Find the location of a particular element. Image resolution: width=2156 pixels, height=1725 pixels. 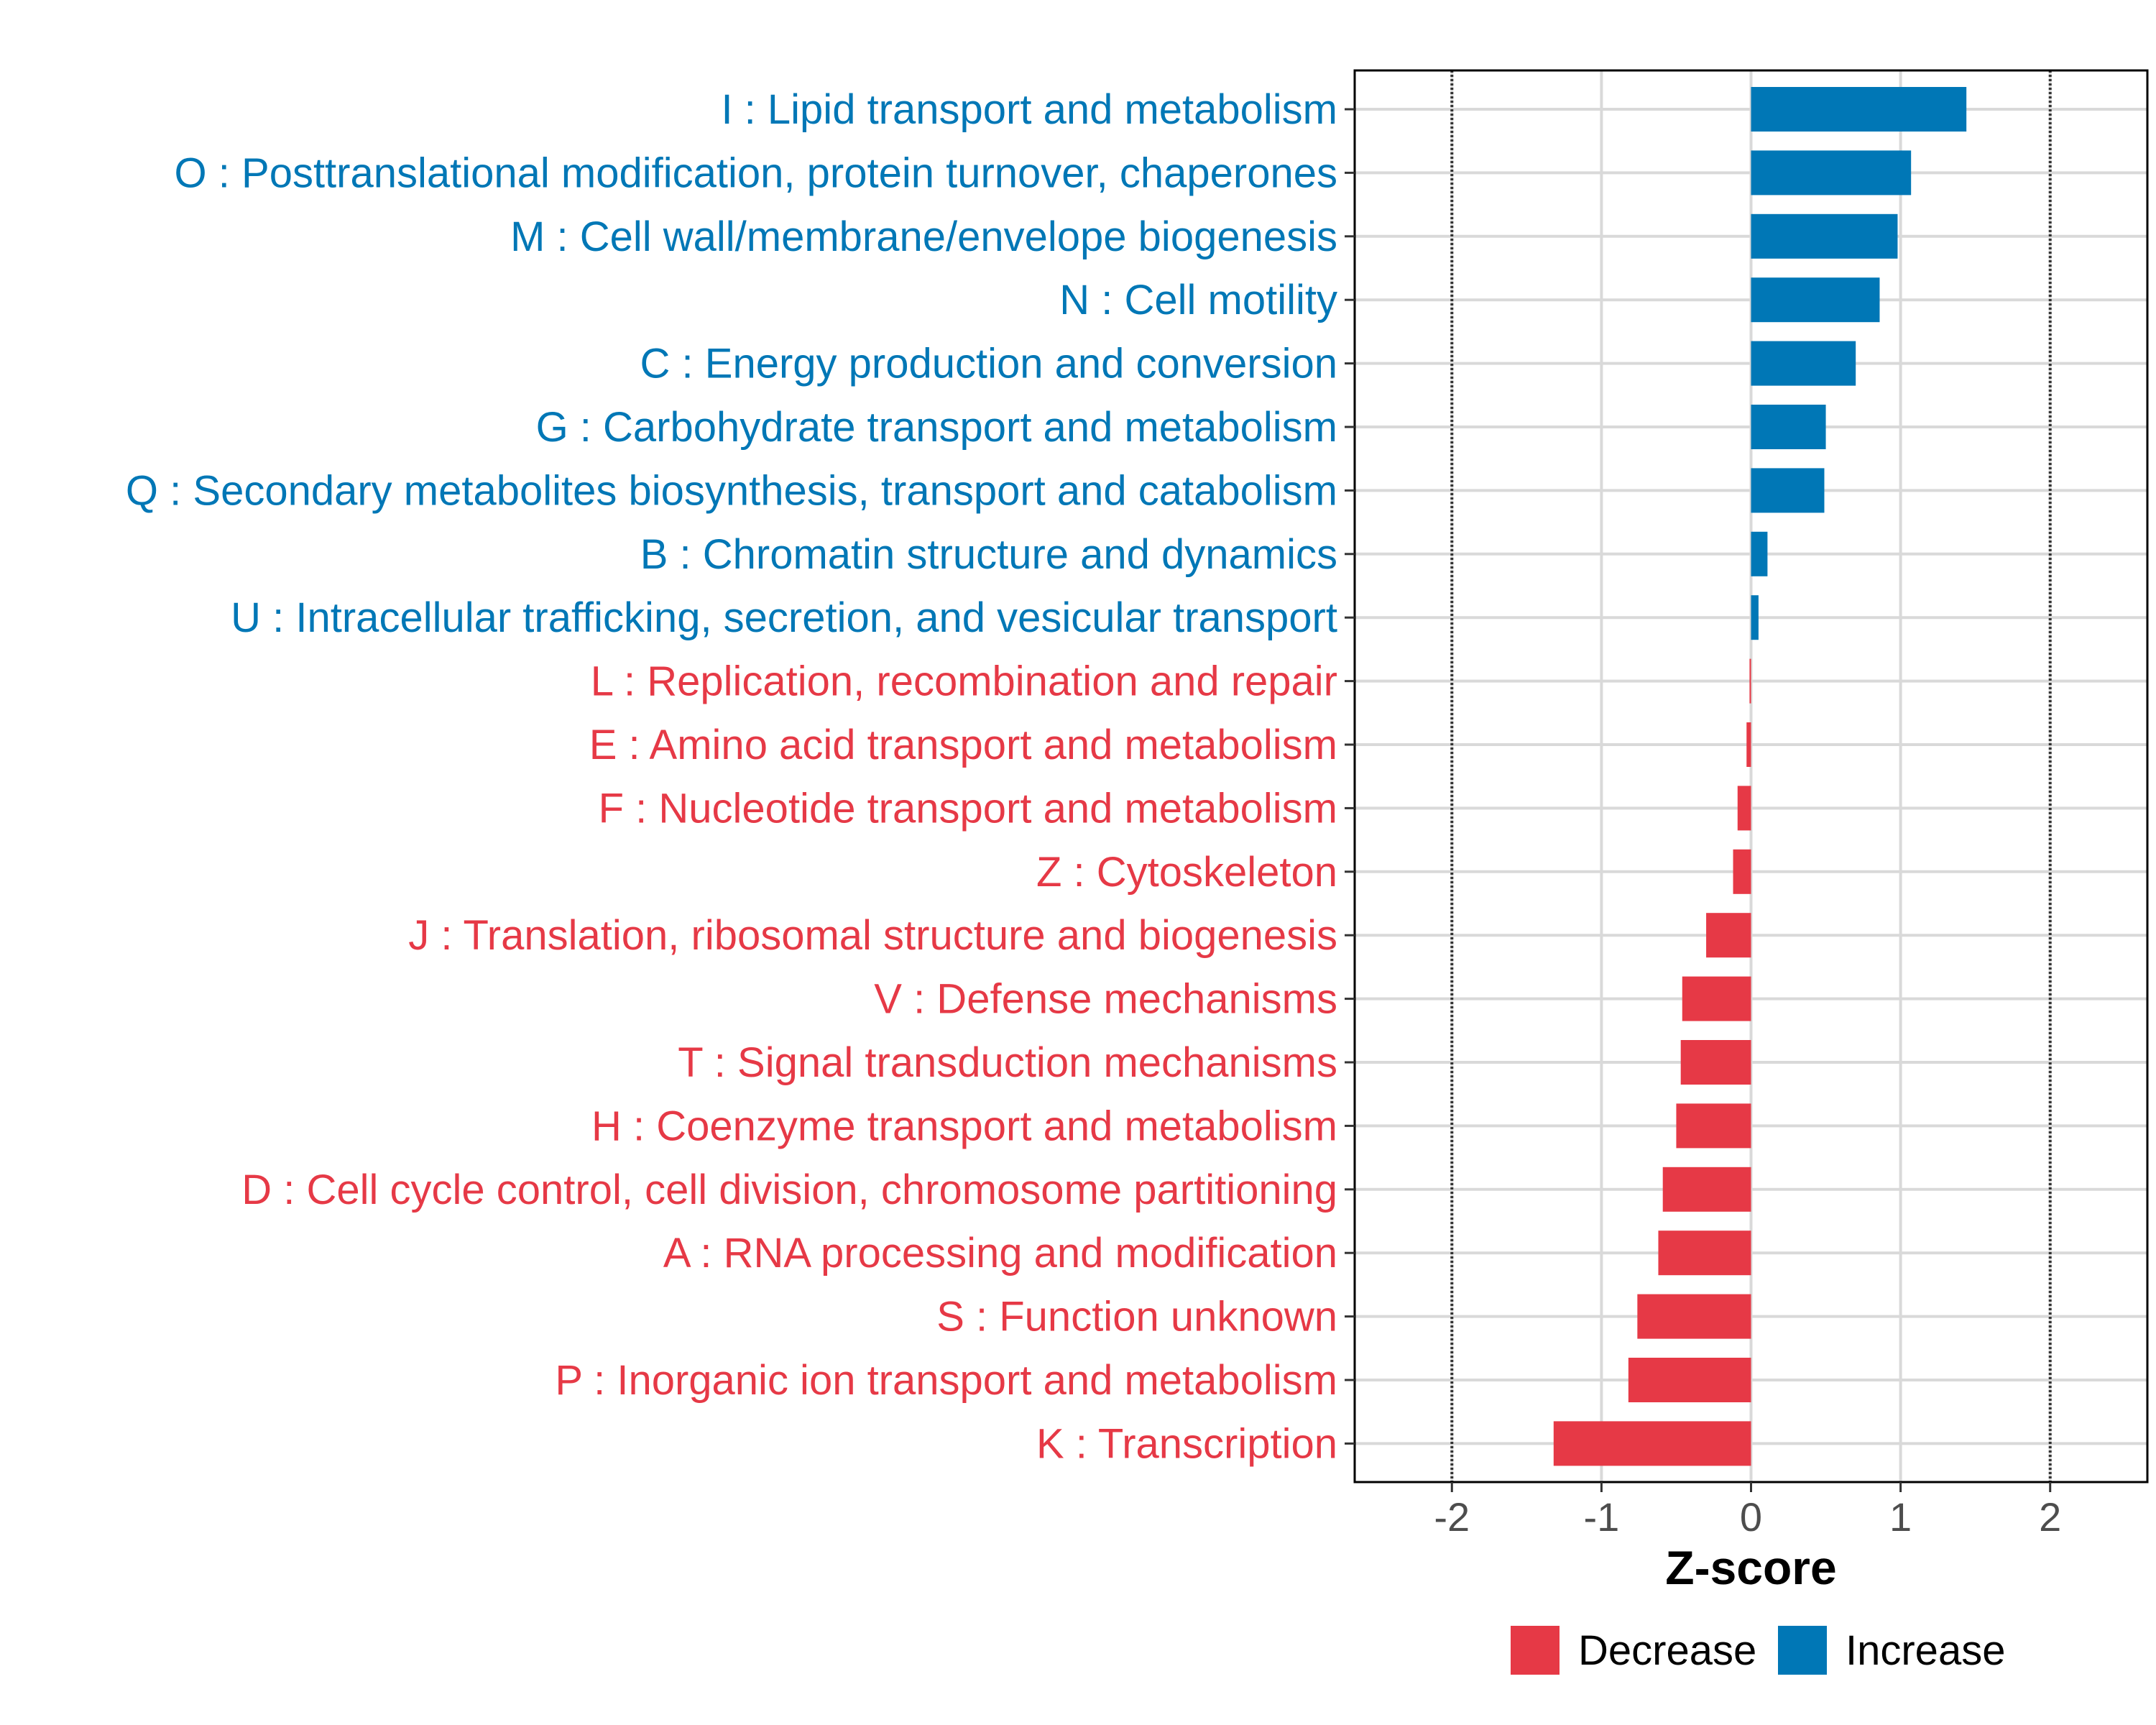

legend-label-increase: Increase is located at coordinates (1925, 1650).